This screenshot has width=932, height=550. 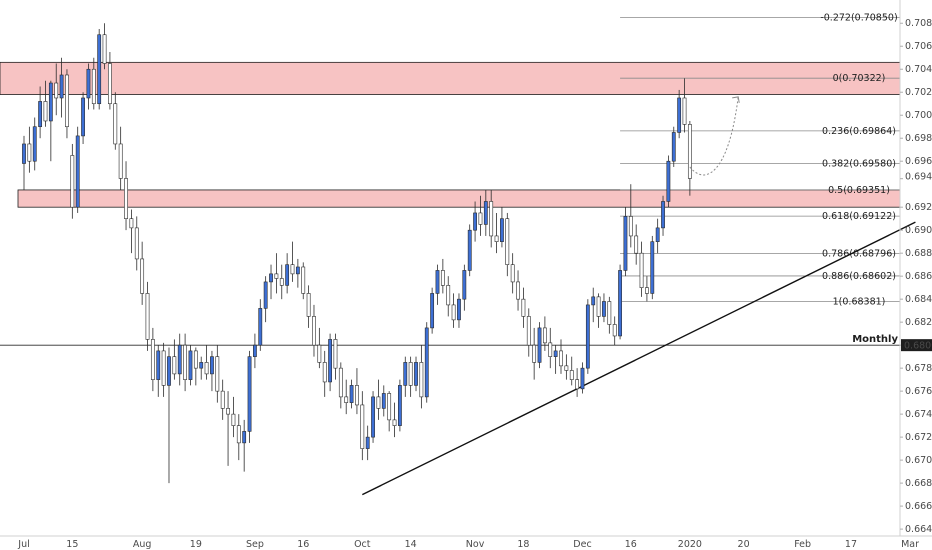 What do you see at coordinates (23, 544) in the screenshot?
I see `x-tick-label: Jul` at bounding box center [23, 544].